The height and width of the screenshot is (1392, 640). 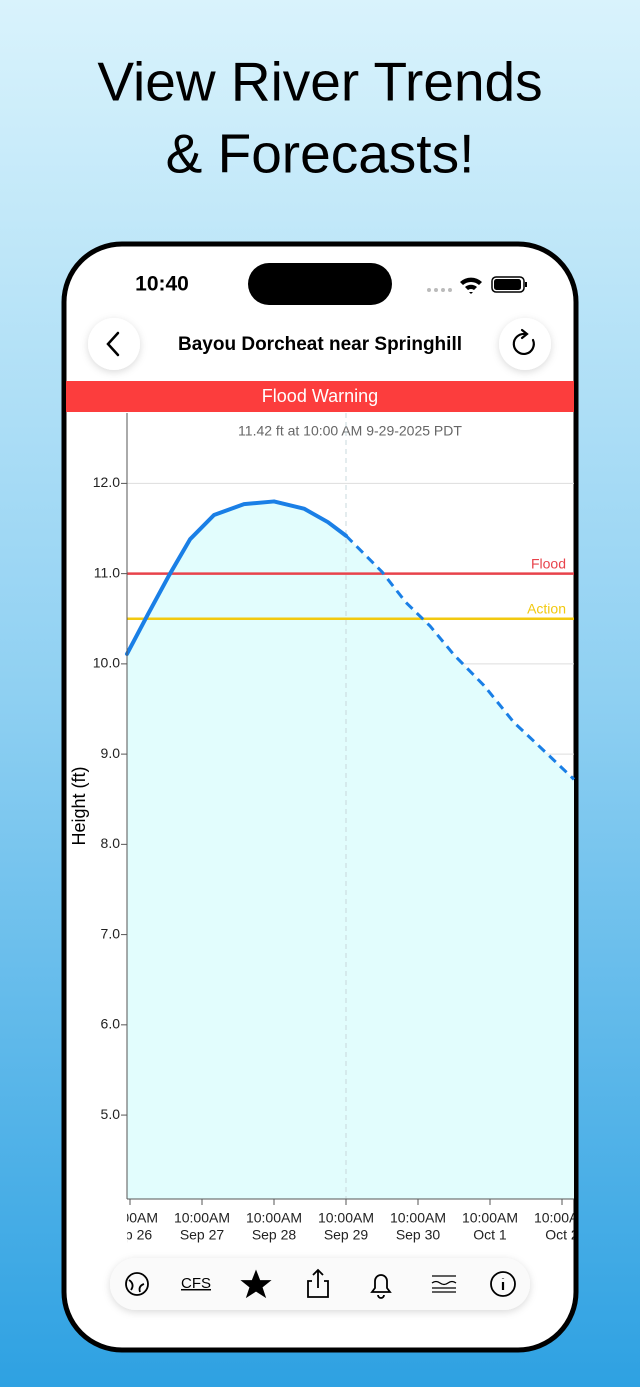 What do you see at coordinates (196, 1283) in the screenshot?
I see `units-button: CFS` at bounding box center [196, 1283].